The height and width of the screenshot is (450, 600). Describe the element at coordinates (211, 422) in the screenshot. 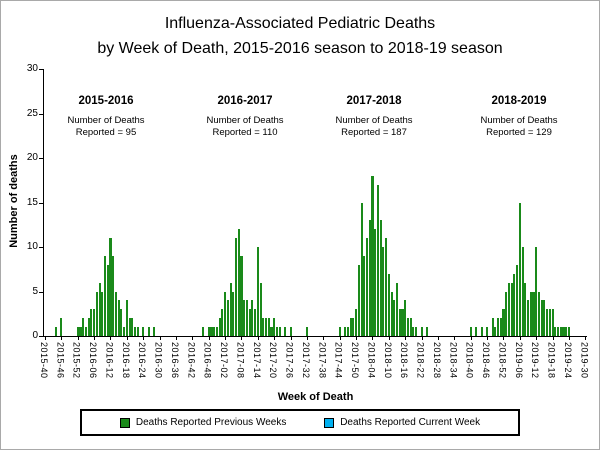

I see `legend-label-previous-weeks: Deaths Reported Previous Weeks` at that location.